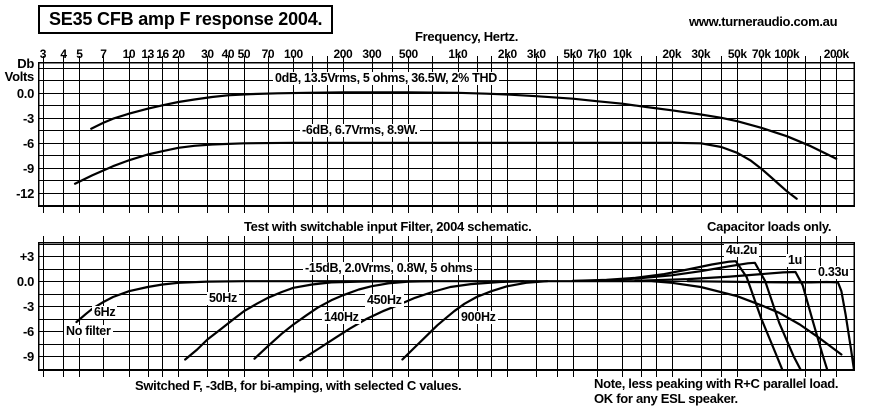 The width and height of the screenshot is (871, 416). Describe the element at coordinates (25, 193) in the screenshot. I see `y-tick-label: -12` at that location.